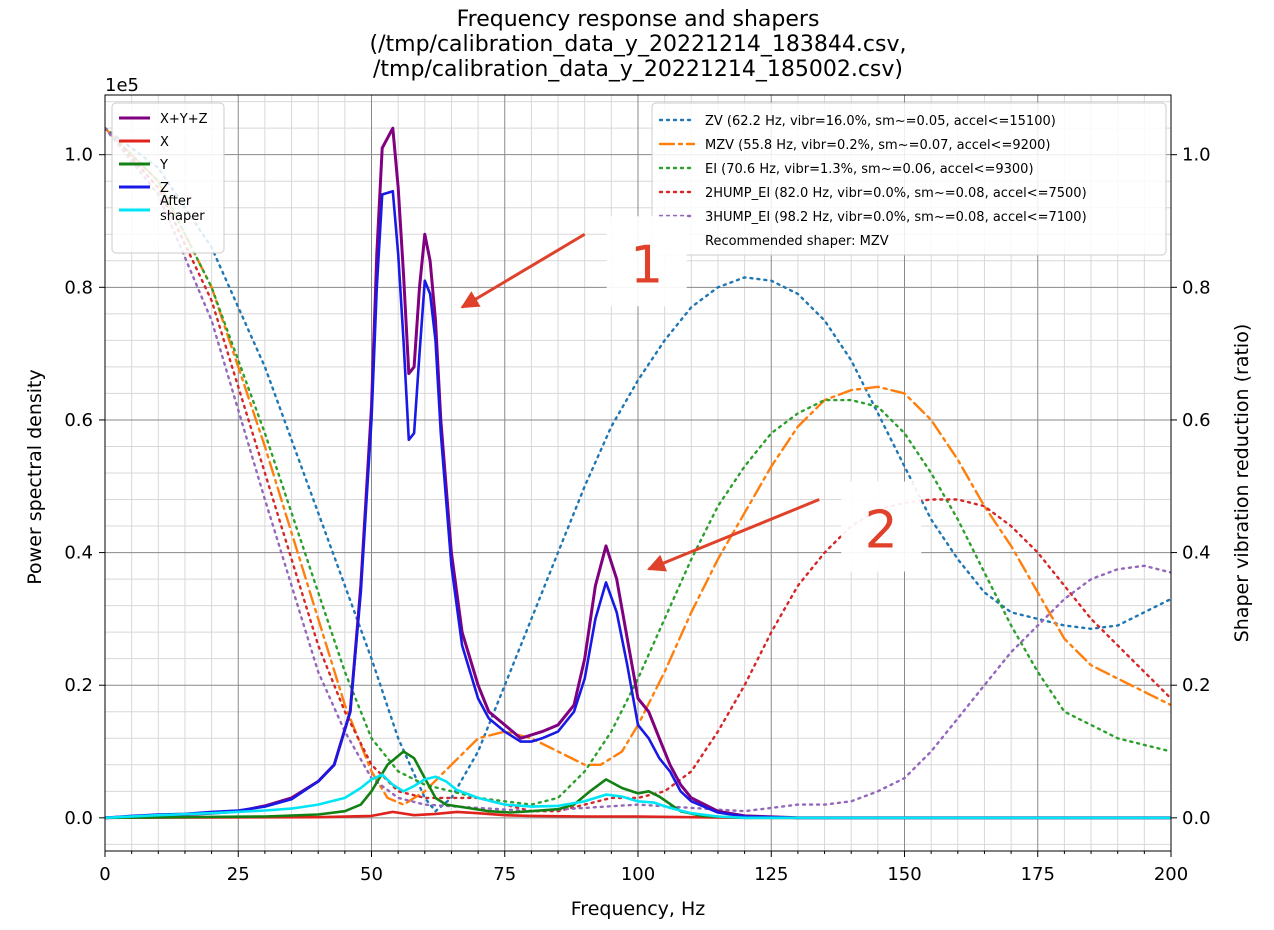 The height and width of the screenshot is (930, 1274). I want to click on annotation-label: 2, so click(881, 531).